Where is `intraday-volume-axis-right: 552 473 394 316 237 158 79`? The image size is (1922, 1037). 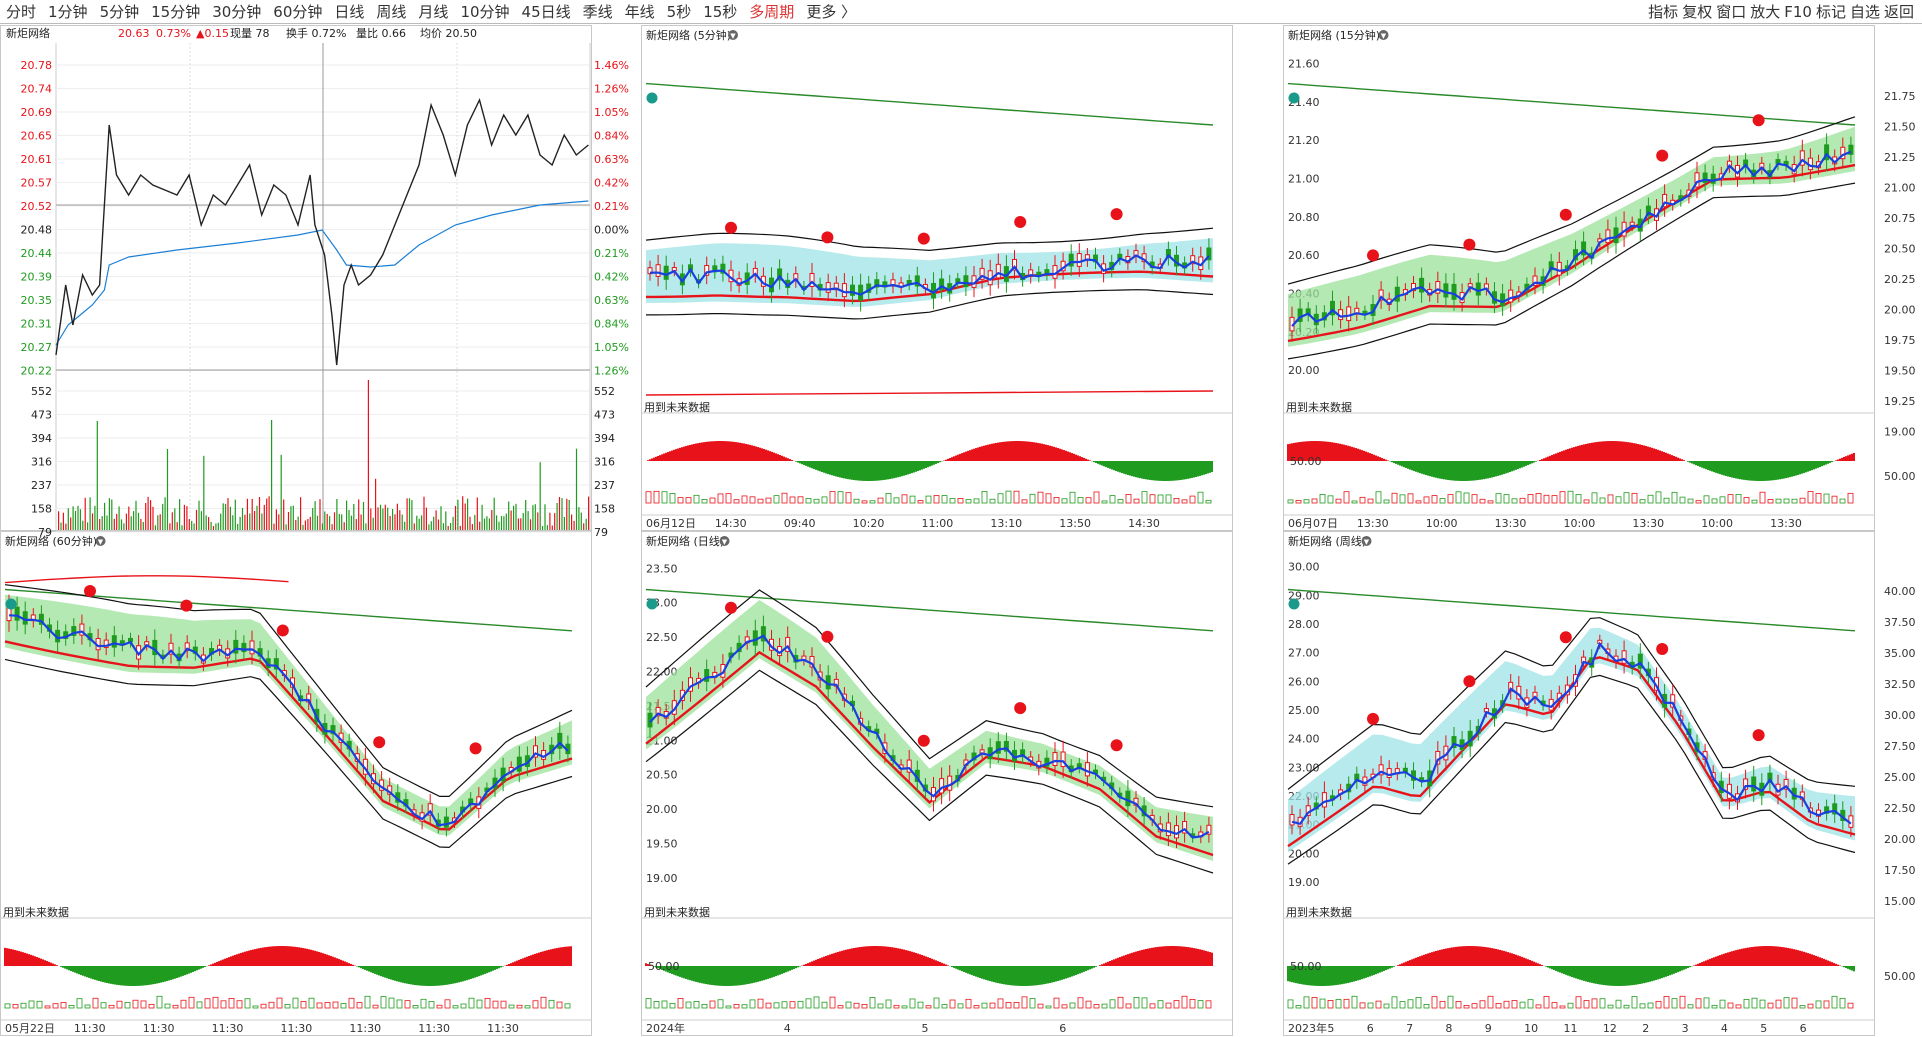 intraday-volume-axis-right: 552 473 394 316 237 158 79 is located at coordinates (604, 462).